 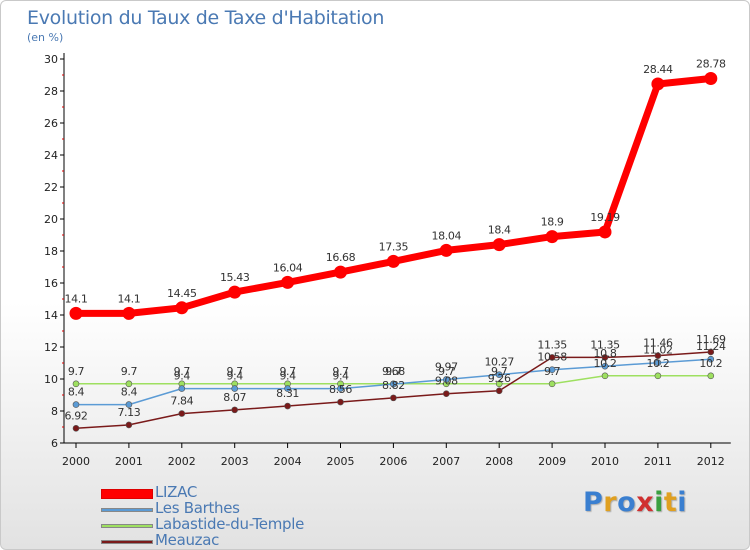 I want to click on data-label-meauzac: 11.69, so click(x=711, y=339).